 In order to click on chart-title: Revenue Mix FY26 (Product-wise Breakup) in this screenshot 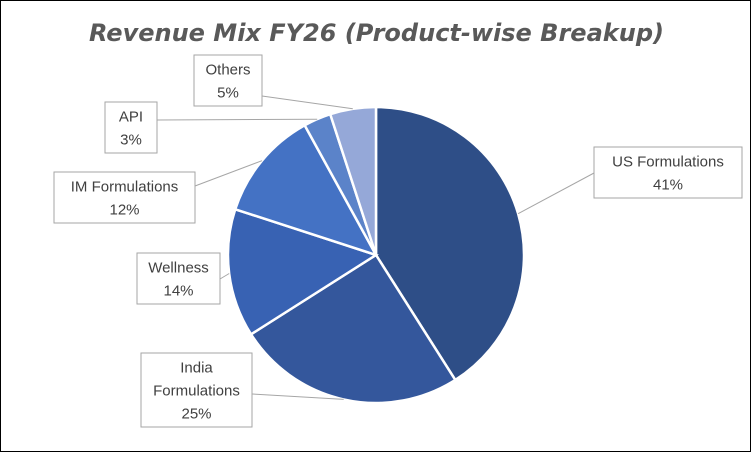, I will do `click(376, 33)`.